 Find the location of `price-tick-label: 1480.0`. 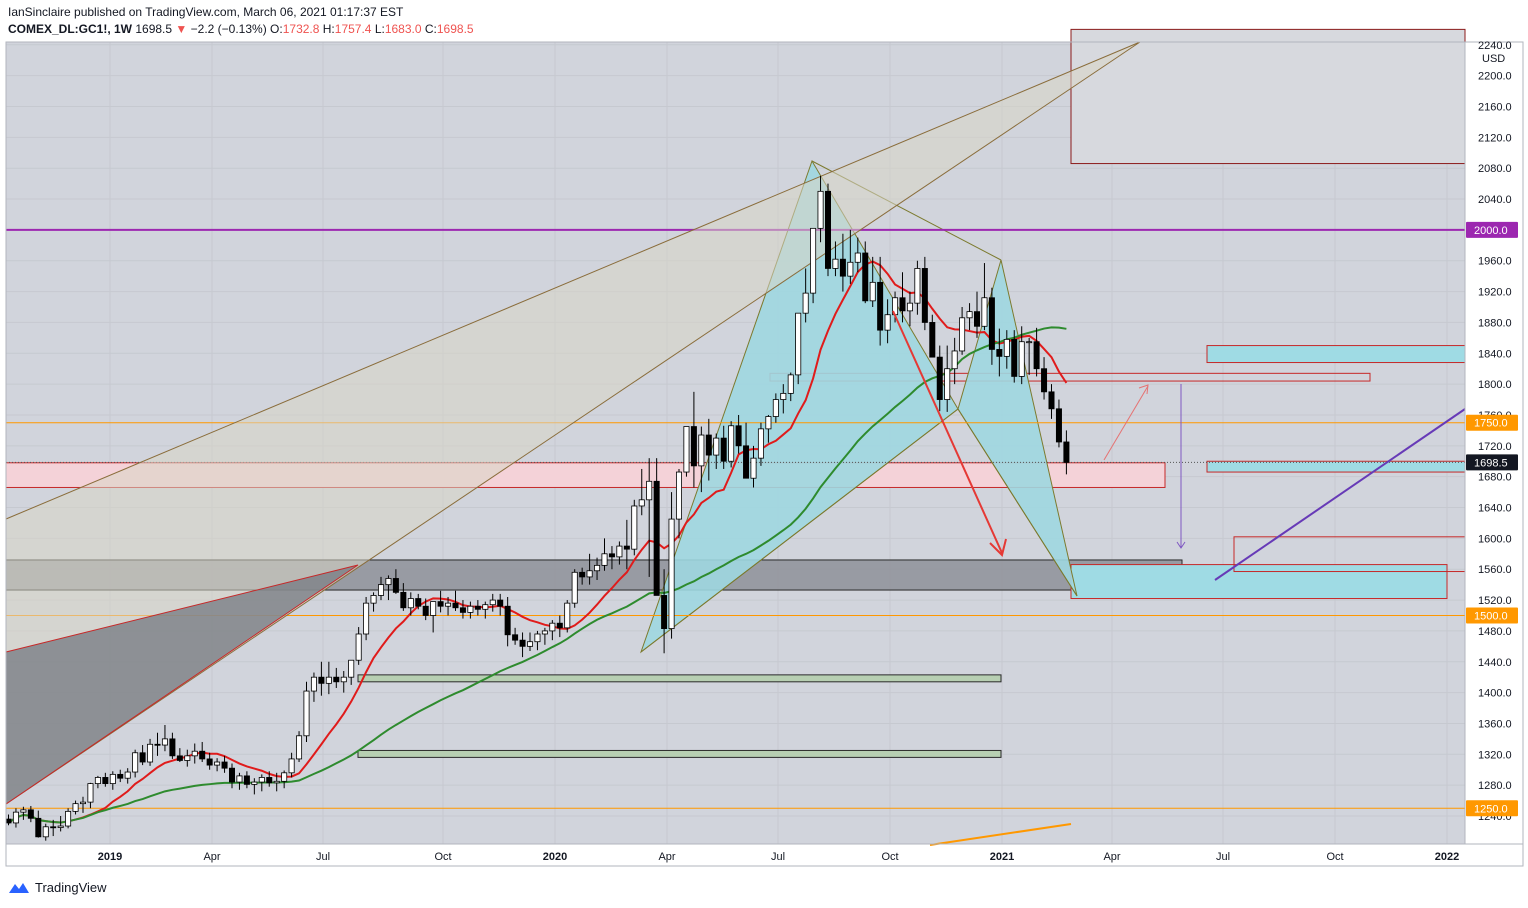

price-tick-label: 1480.0 is located at coordinates (1495, 632).